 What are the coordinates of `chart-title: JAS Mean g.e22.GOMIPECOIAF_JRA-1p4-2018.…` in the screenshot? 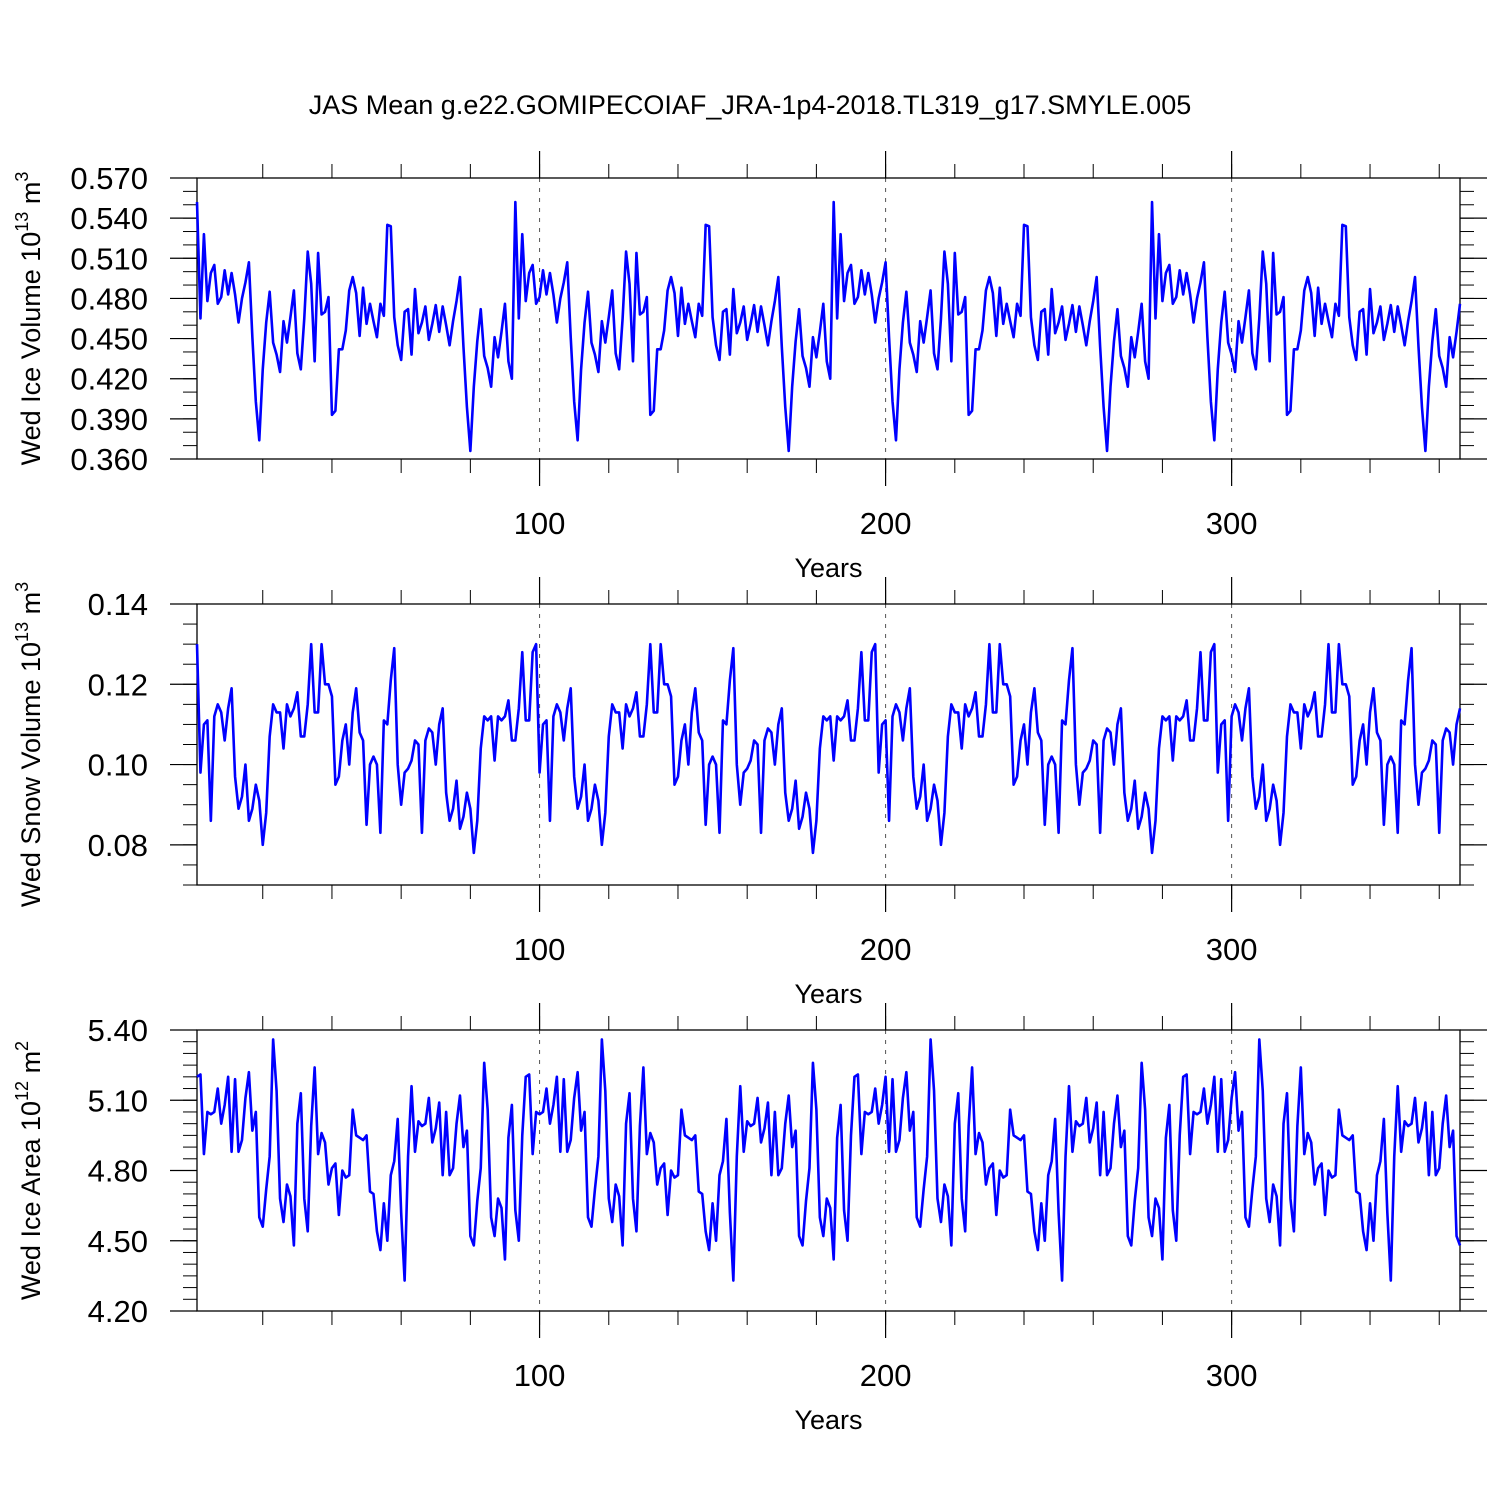 It's located at (750, 105).